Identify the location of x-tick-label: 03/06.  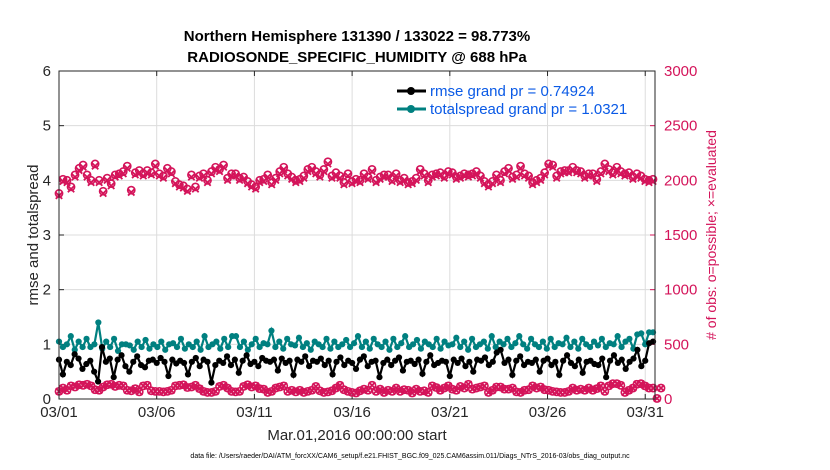
(157, 412).